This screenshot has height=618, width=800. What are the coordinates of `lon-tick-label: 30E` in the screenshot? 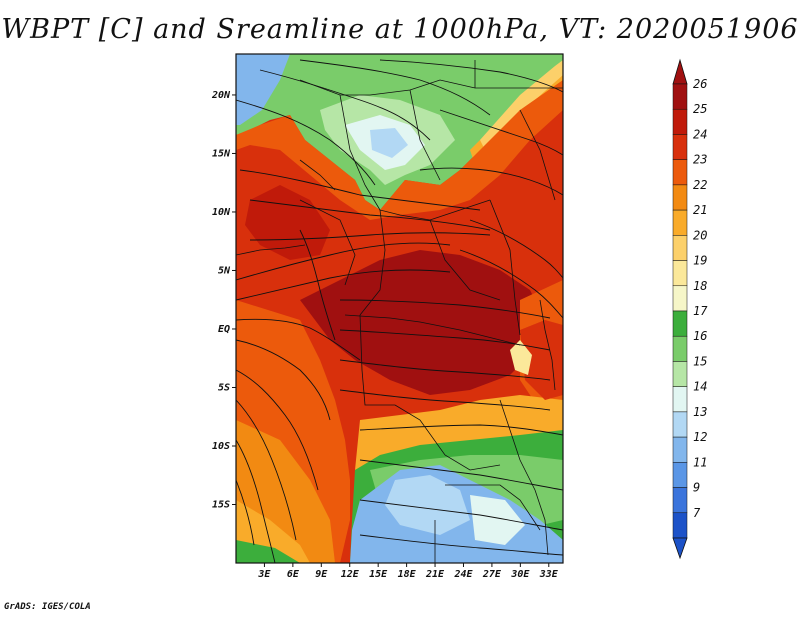 It's located at (520, 574).